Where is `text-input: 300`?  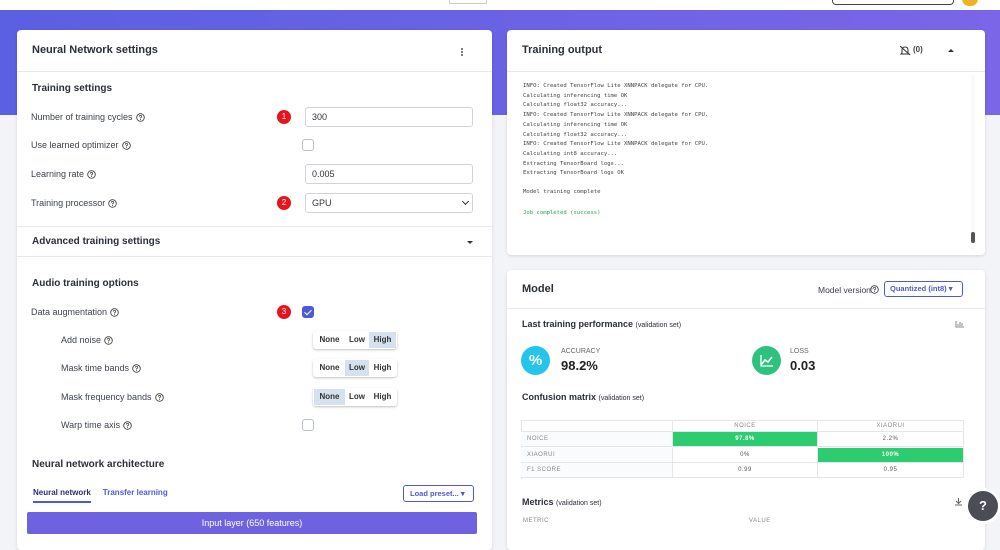 text-input: 300 is located at coordinates (389, 117).